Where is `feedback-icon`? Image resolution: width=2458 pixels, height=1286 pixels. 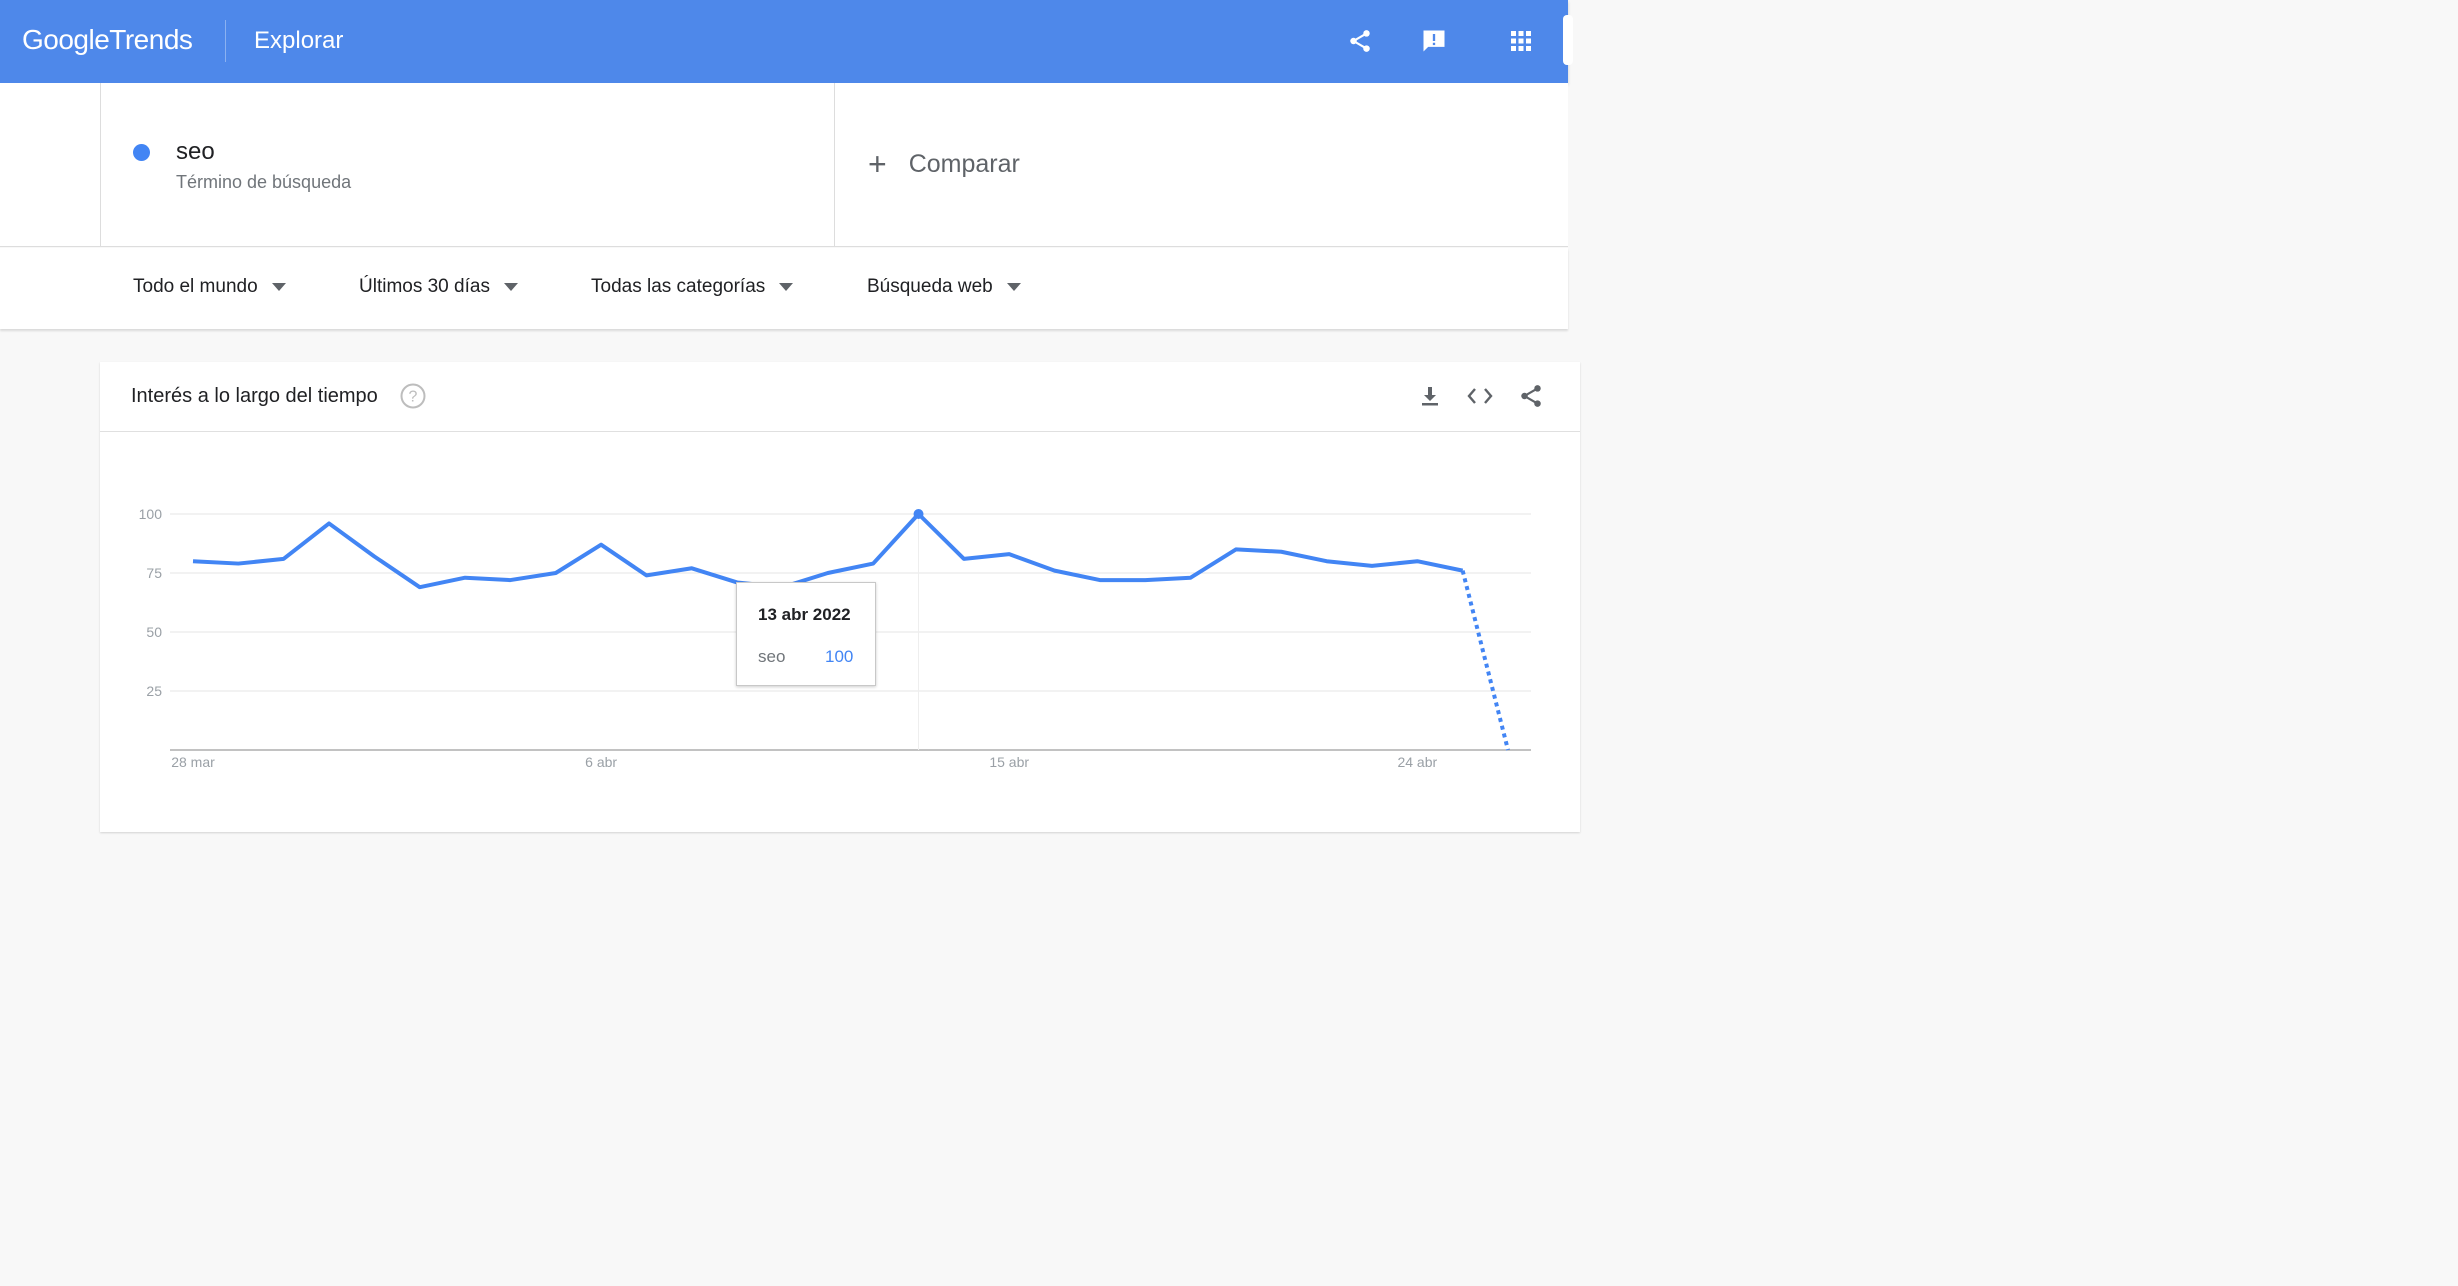 feedback-icon is located at coordinates (1434, 41).